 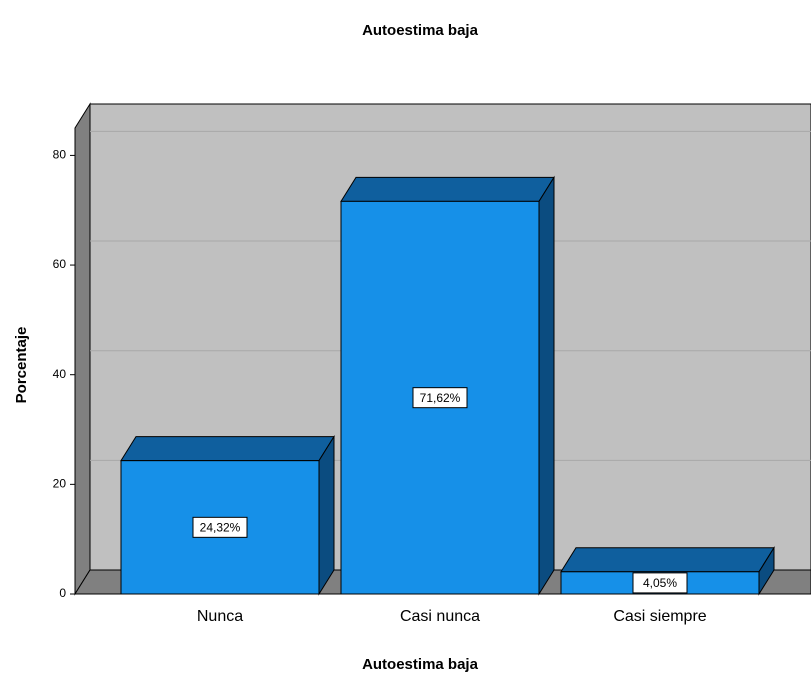 I want to click on y-tick-label: 20, so click(x=60, y=484).